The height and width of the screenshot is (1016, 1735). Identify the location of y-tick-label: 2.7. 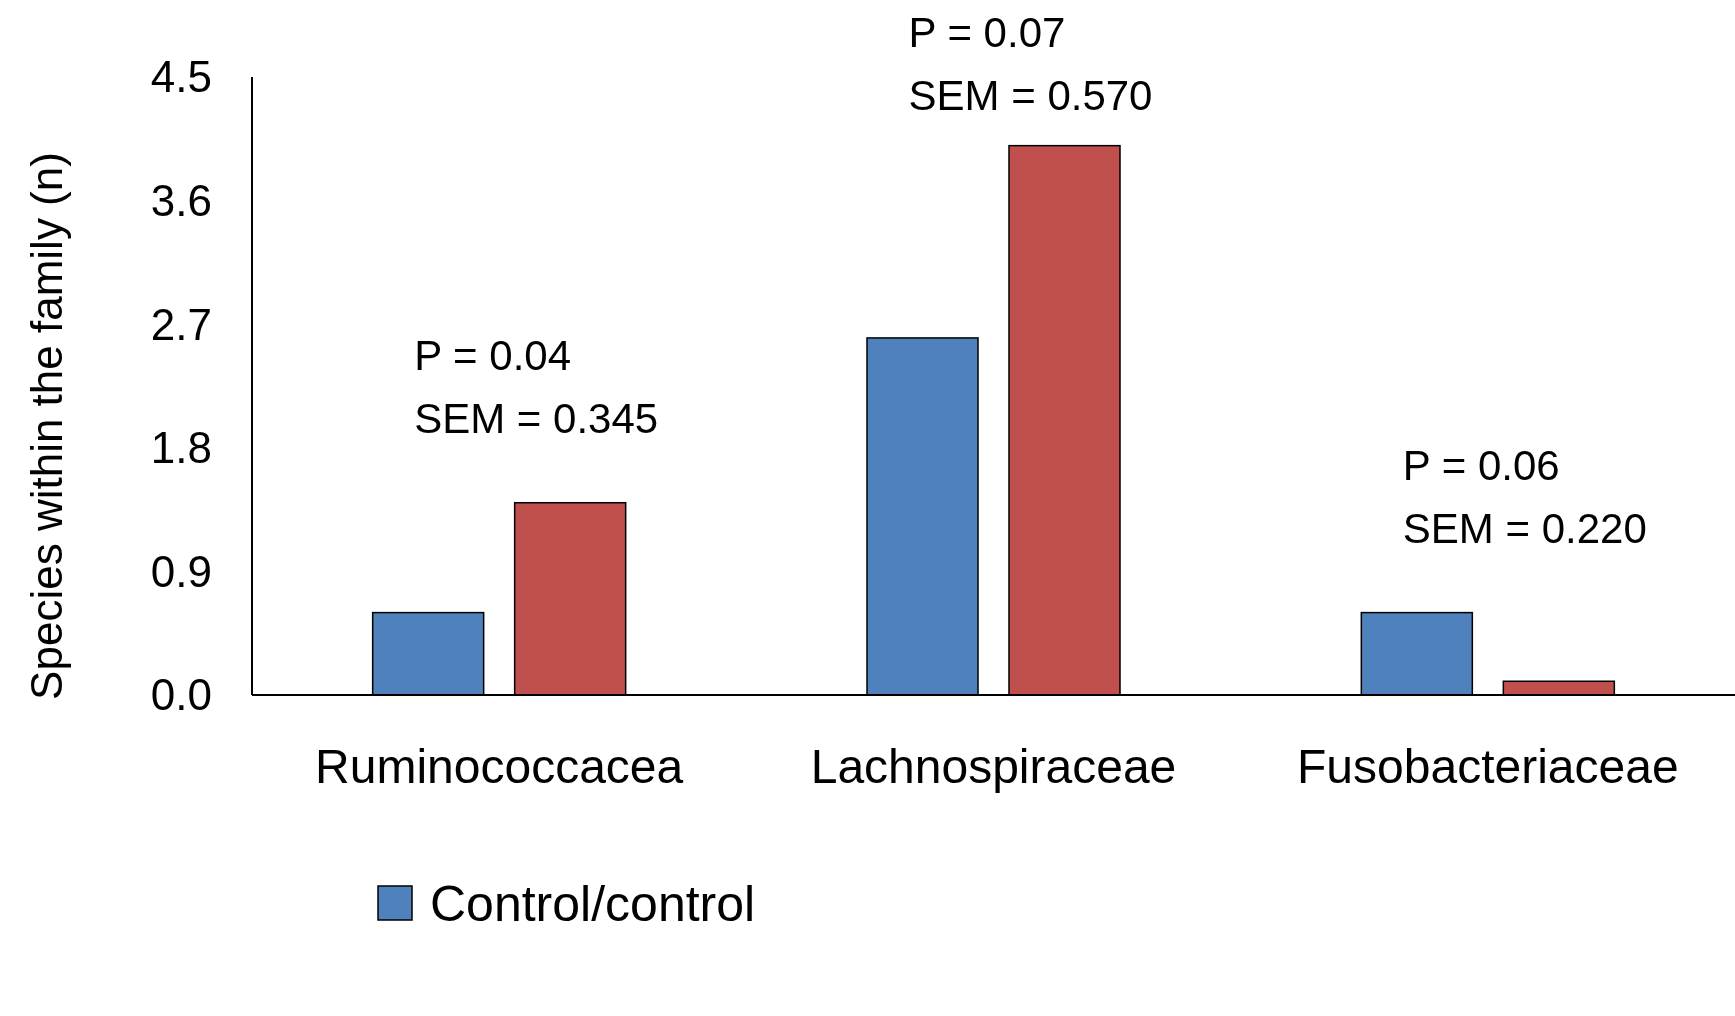
(181, 324).